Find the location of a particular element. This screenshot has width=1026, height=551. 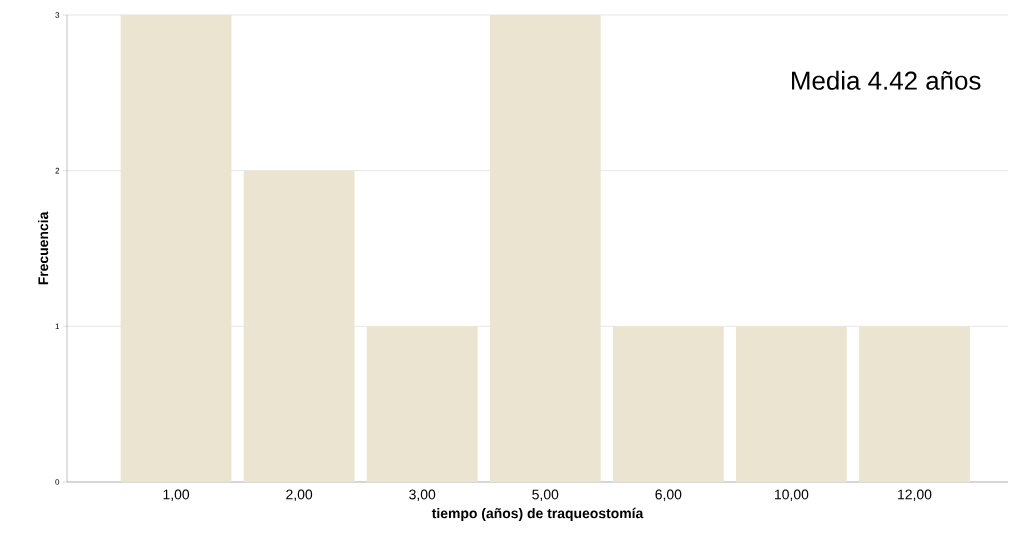

x-tick-label: 1,00 is located at coordinates (176, 495).